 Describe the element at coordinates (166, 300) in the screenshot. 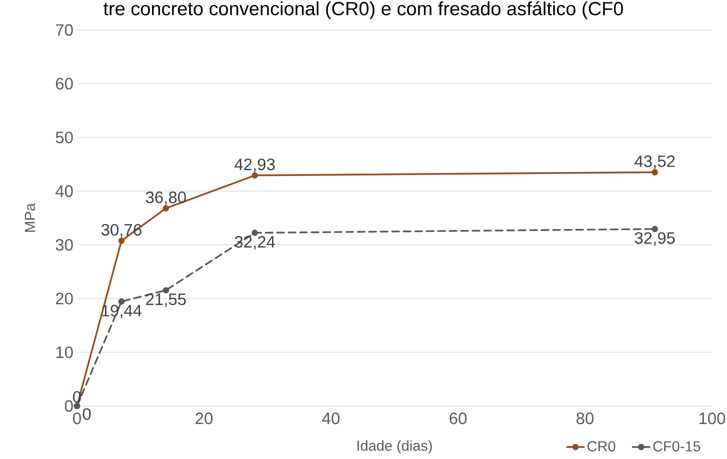

I see `data-label: 21,55` at that location.